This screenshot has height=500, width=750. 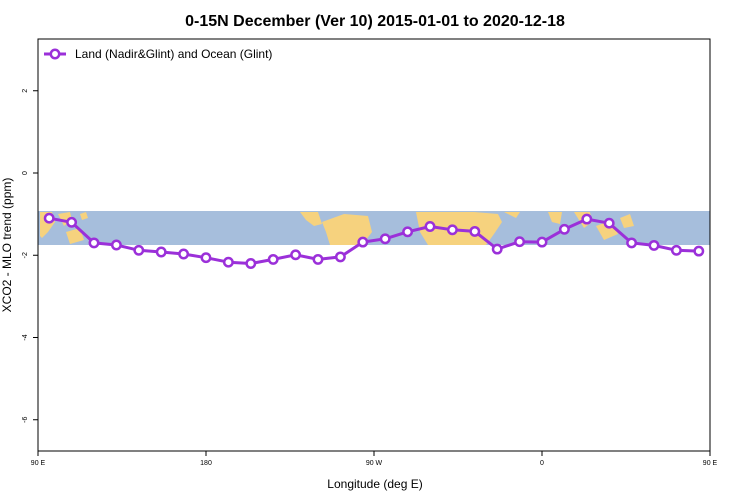 What do you see at coordinates (206, 463) in the screenshot?
I see `x-tick-label: 180` at bounding box center [206, 463].